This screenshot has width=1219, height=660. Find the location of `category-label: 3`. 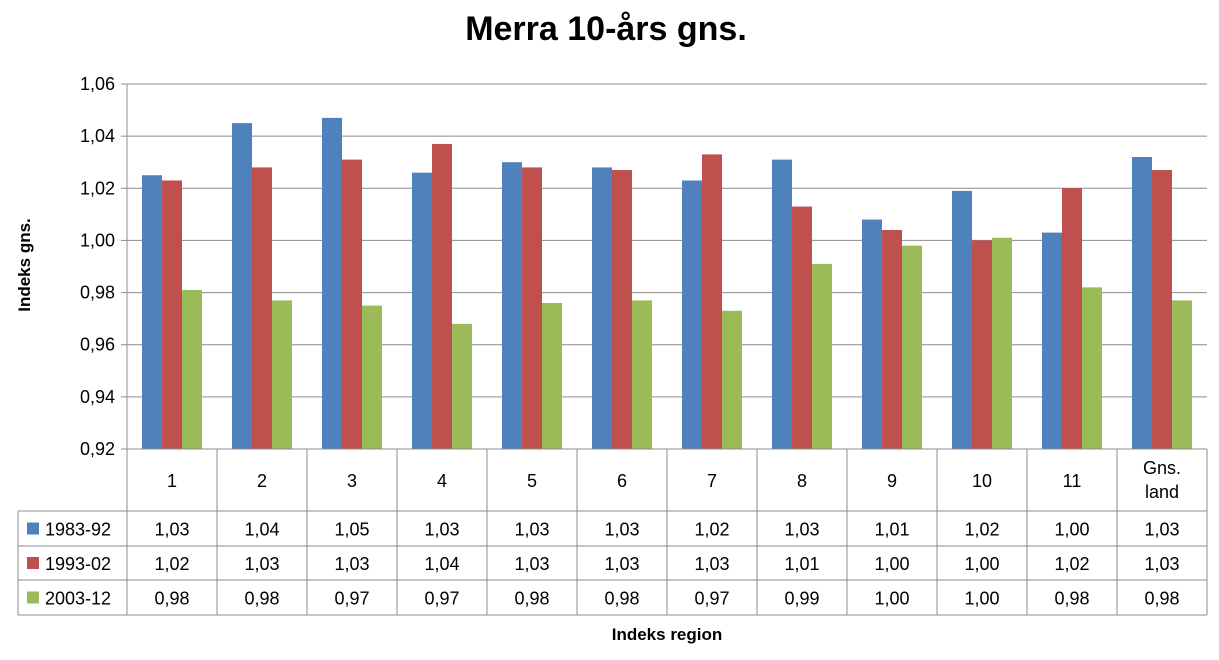

category-label: 3 is located at coordinates (352, 481).